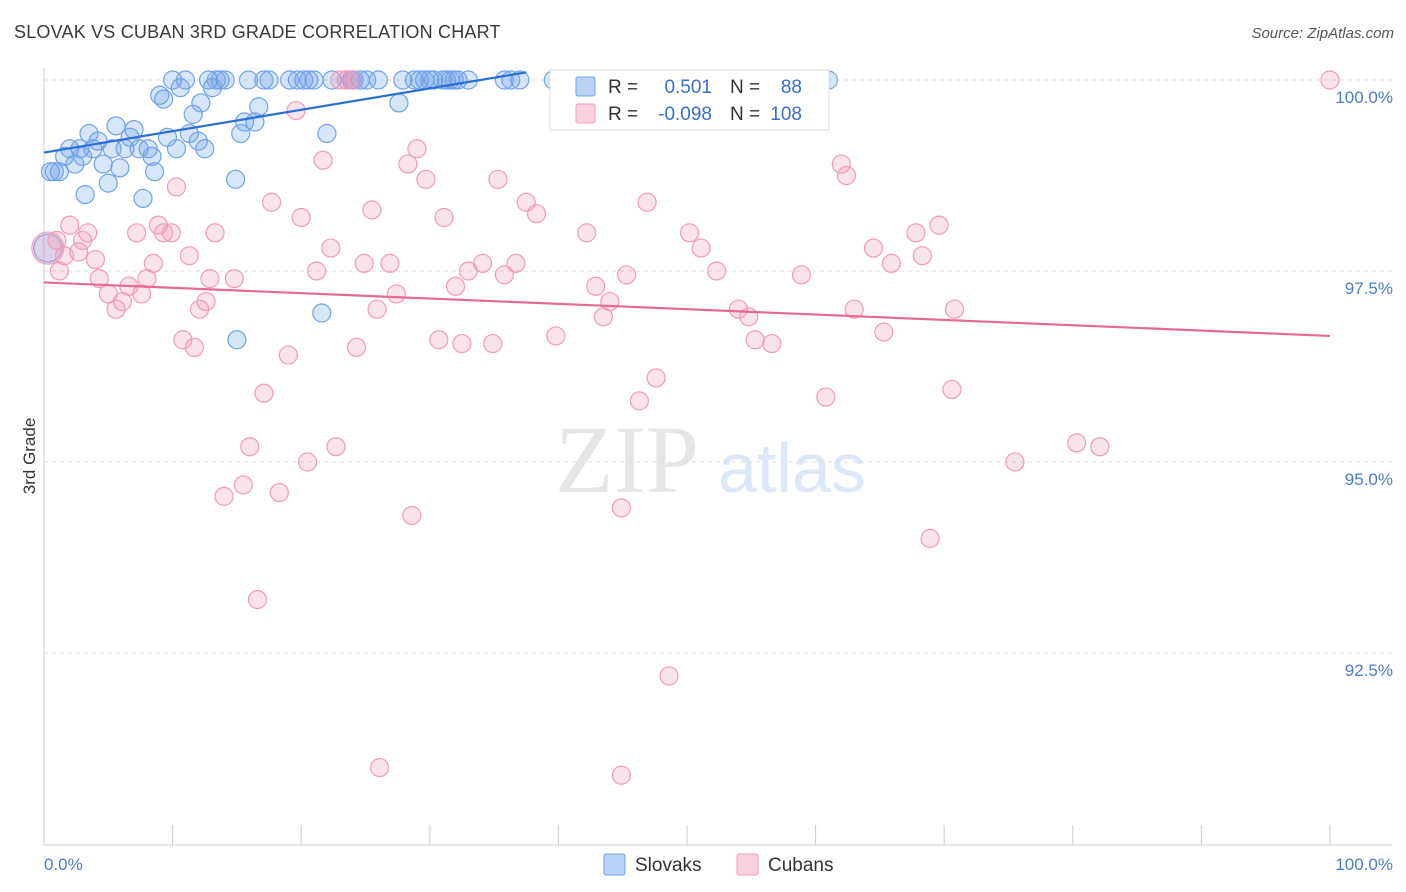  What do you see at coordinates (687, 835) in the screenshot?
I see `x-tick-marks` at bounding box center [687, 835].